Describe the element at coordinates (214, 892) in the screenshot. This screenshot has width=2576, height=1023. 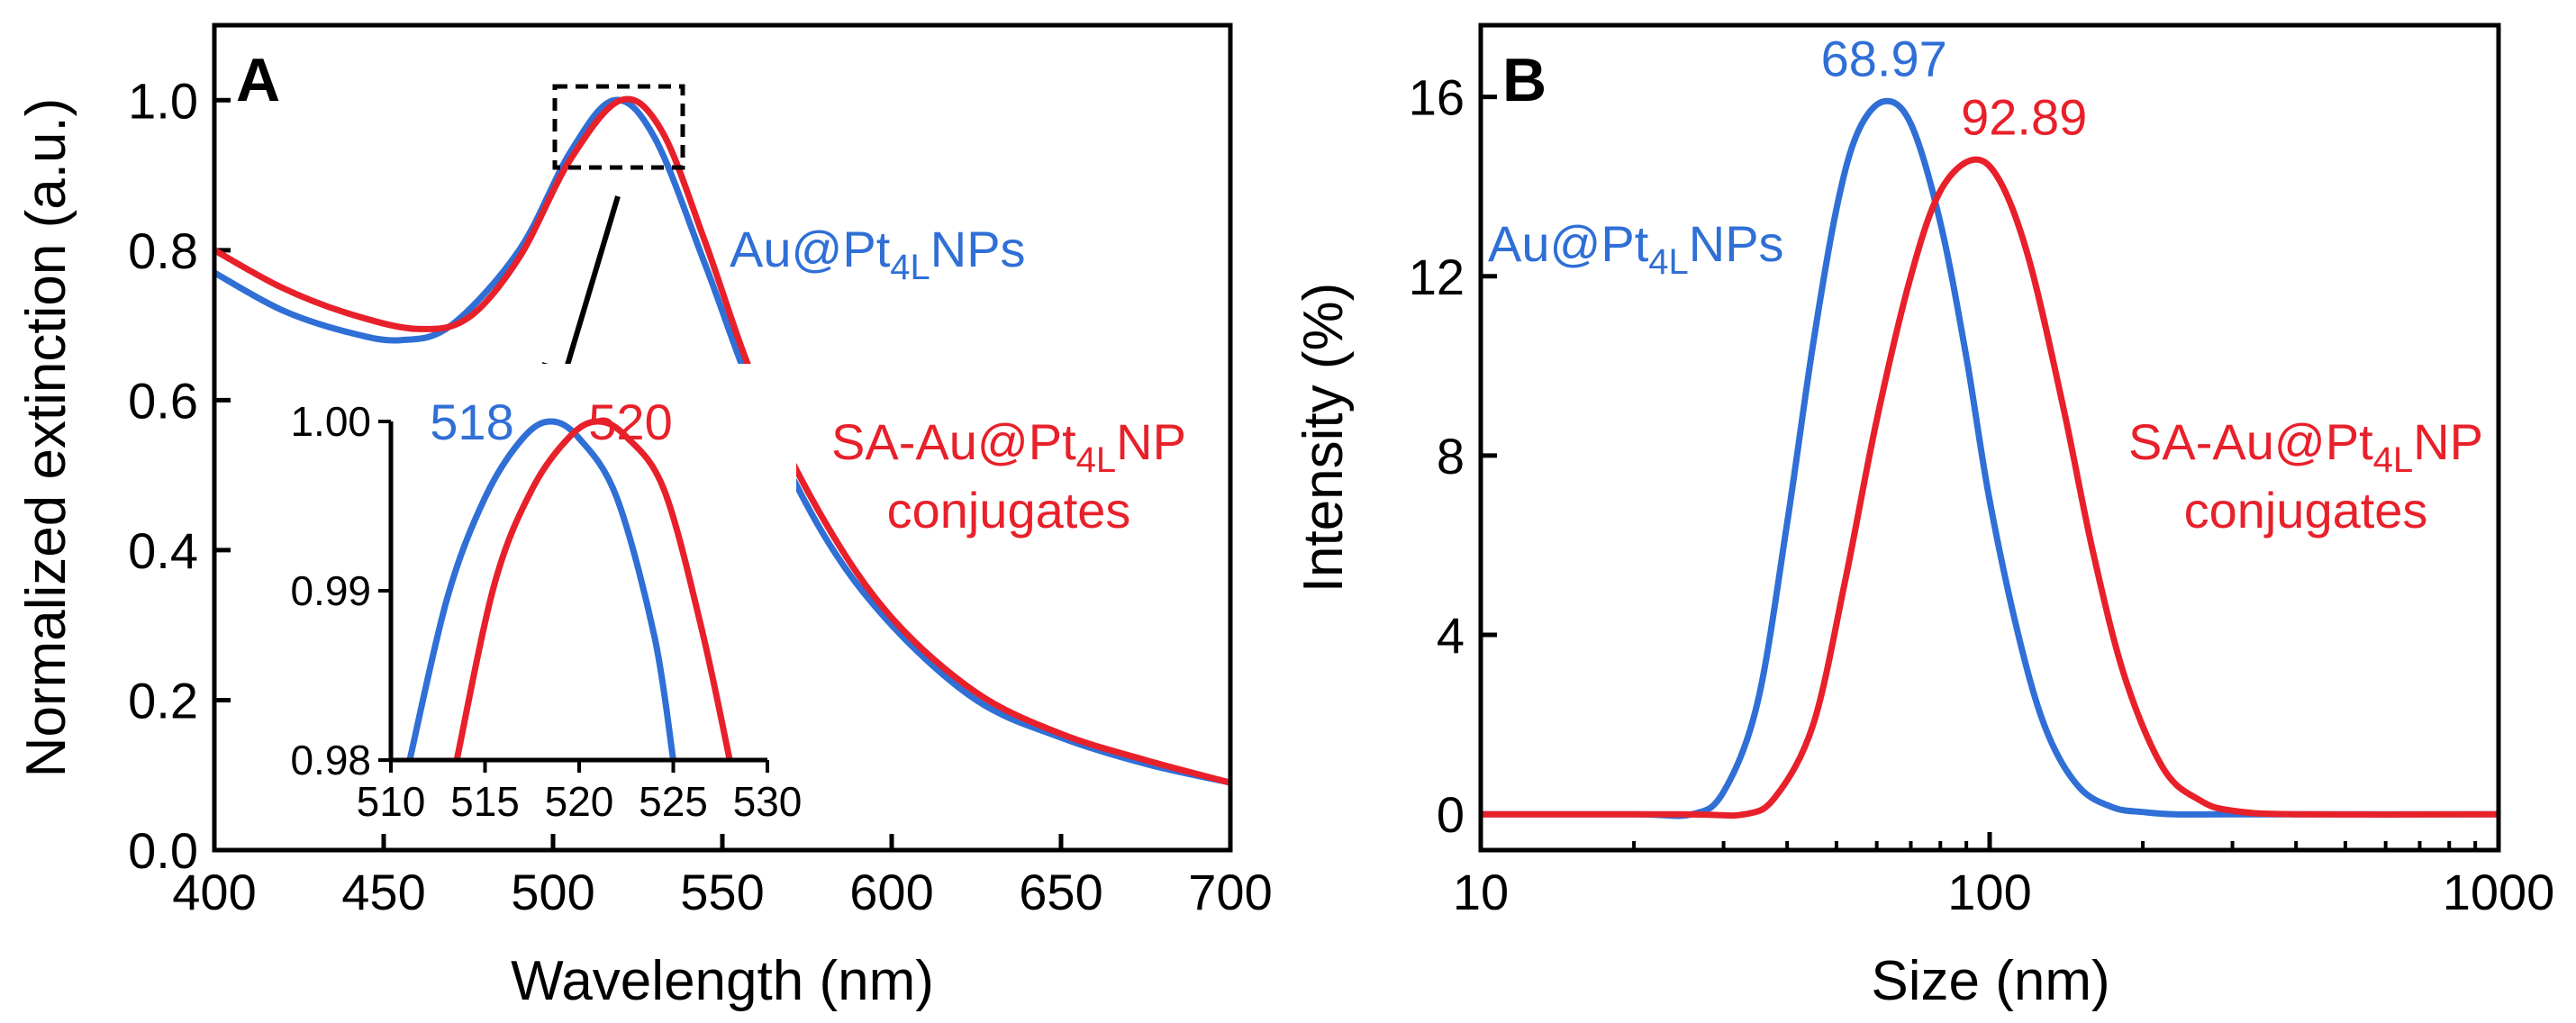
I see `a-xtick-label-0: 400` at that location.